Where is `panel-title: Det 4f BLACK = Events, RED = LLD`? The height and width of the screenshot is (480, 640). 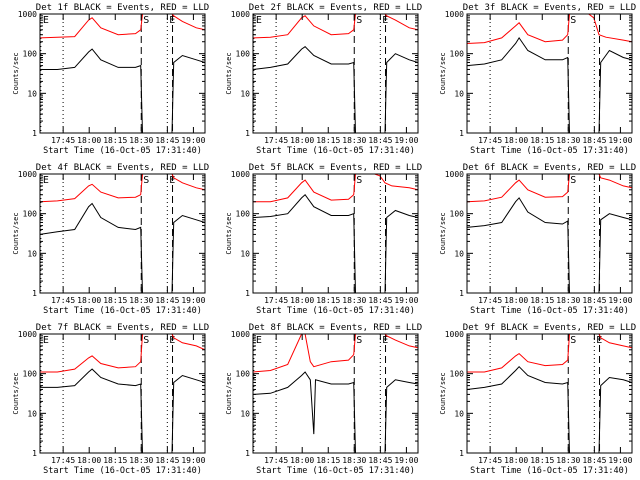
panel-title: Det 4f BLACK = Events, RED = LLD is located at coordinates (122, 168).